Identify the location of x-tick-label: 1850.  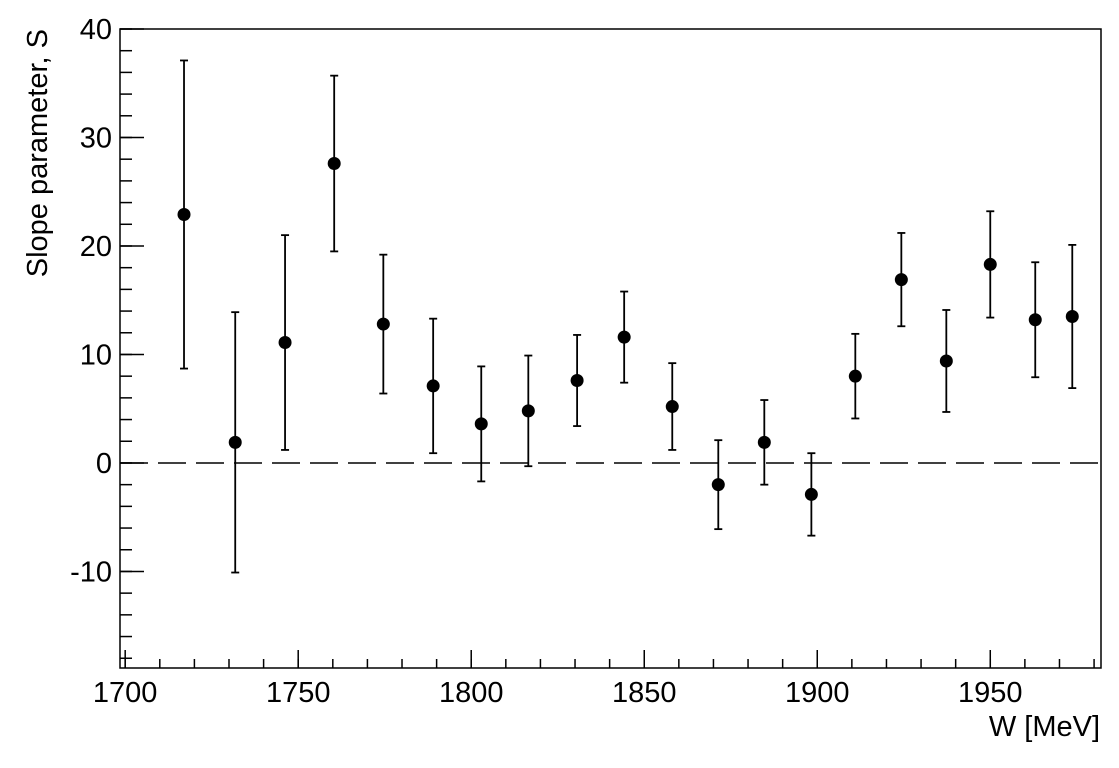
(644, 693).